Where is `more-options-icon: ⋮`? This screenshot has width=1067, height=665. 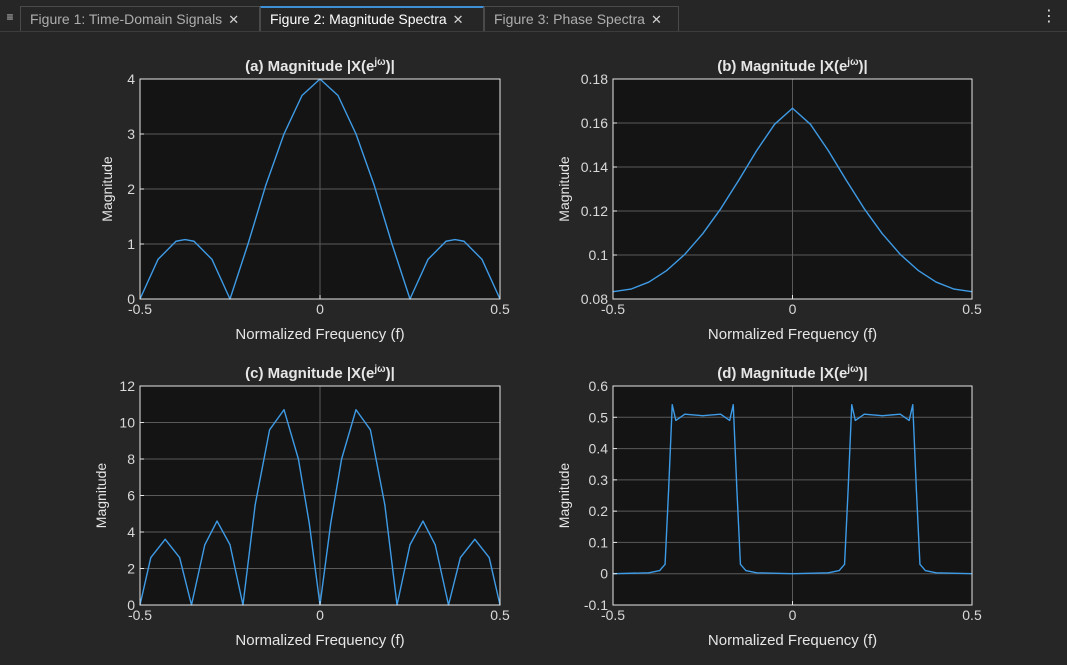 more-options-icon: ⋮ is located at coordinates (1049, 16).